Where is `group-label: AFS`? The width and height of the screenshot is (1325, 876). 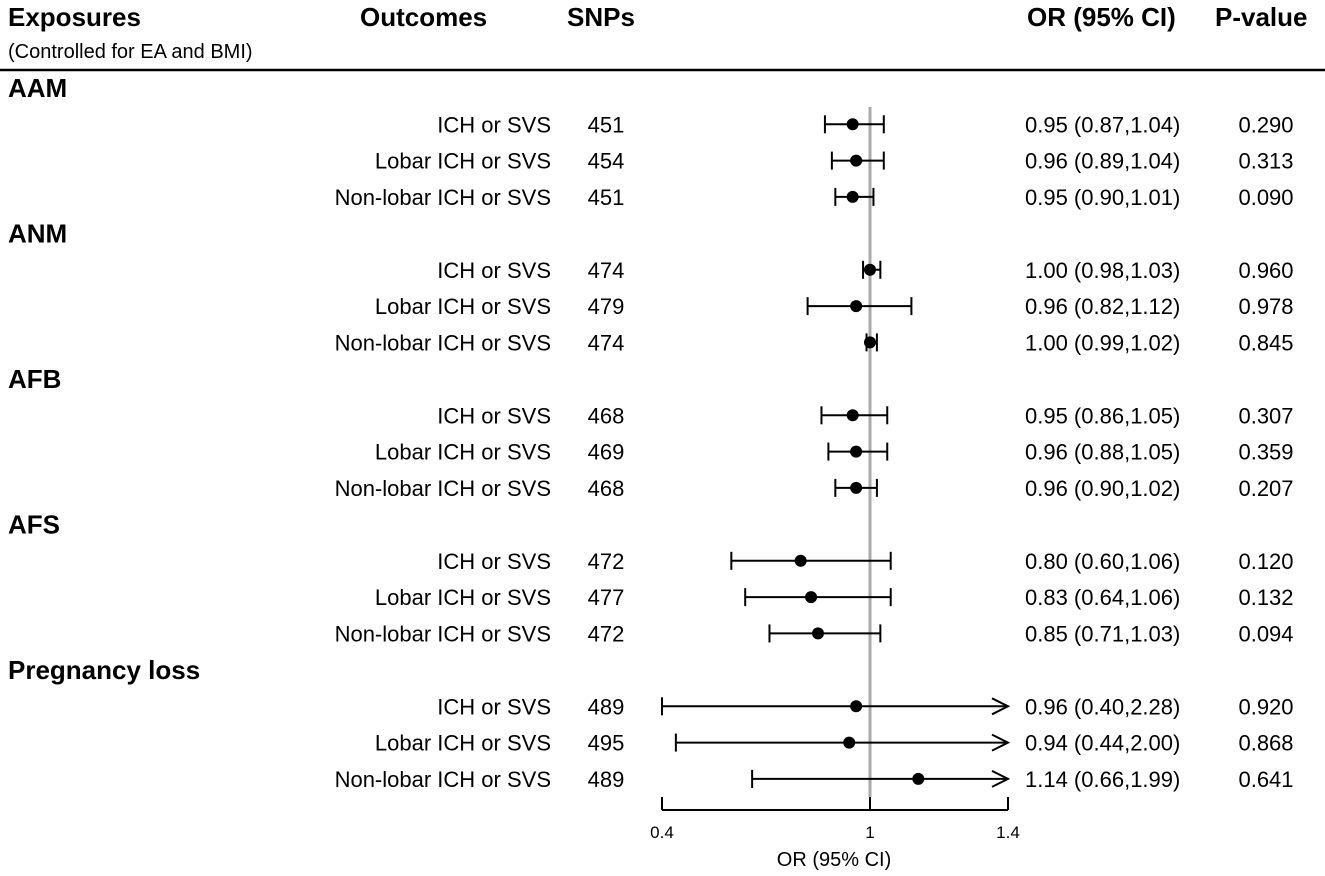 group-label: AFS is located at coordinates (34, 525).